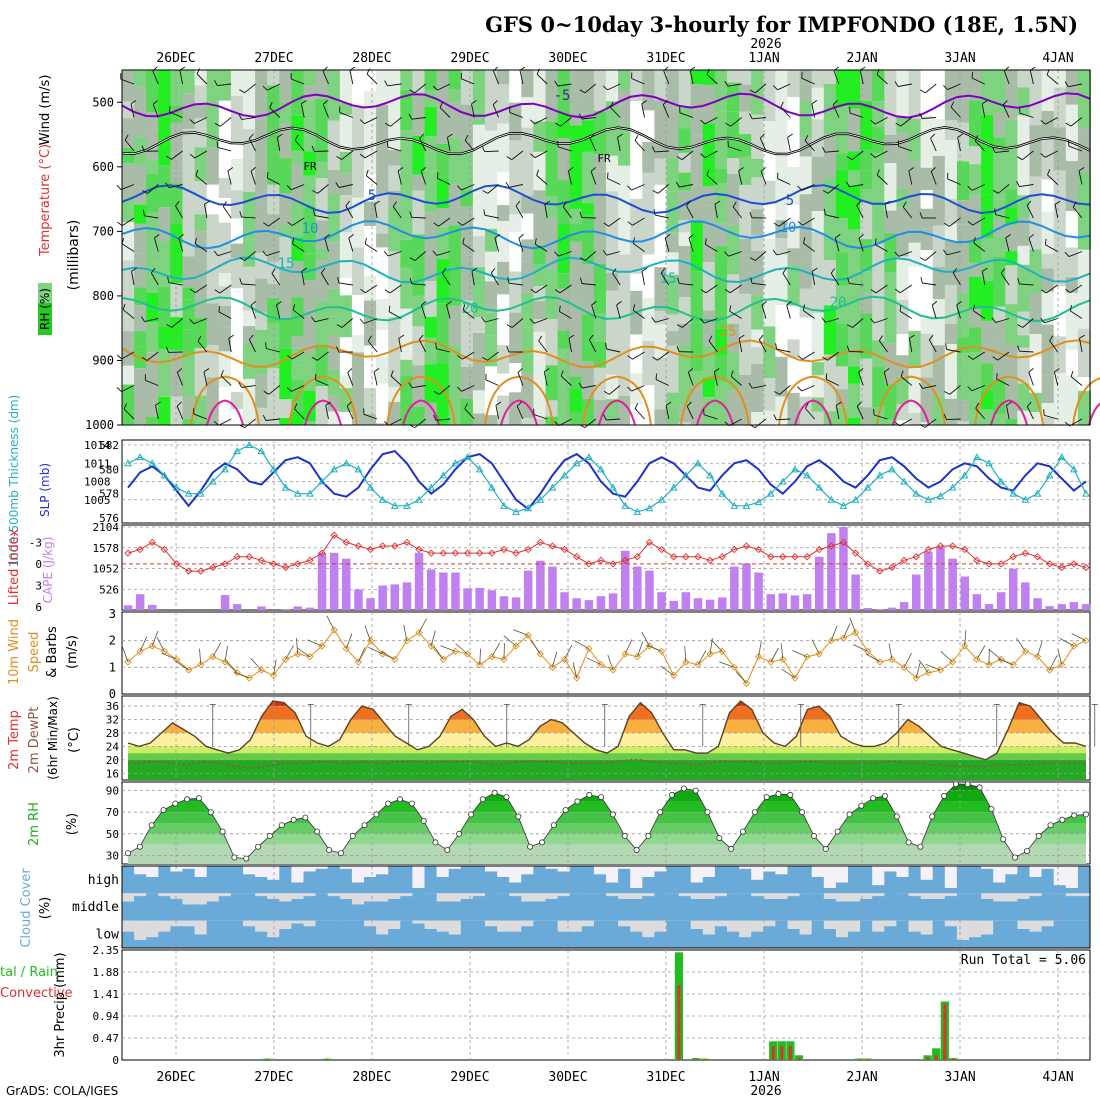 This screenshot has width=1100, height=1100. I want to click on isotherm-label: 15, so click(668, 279).